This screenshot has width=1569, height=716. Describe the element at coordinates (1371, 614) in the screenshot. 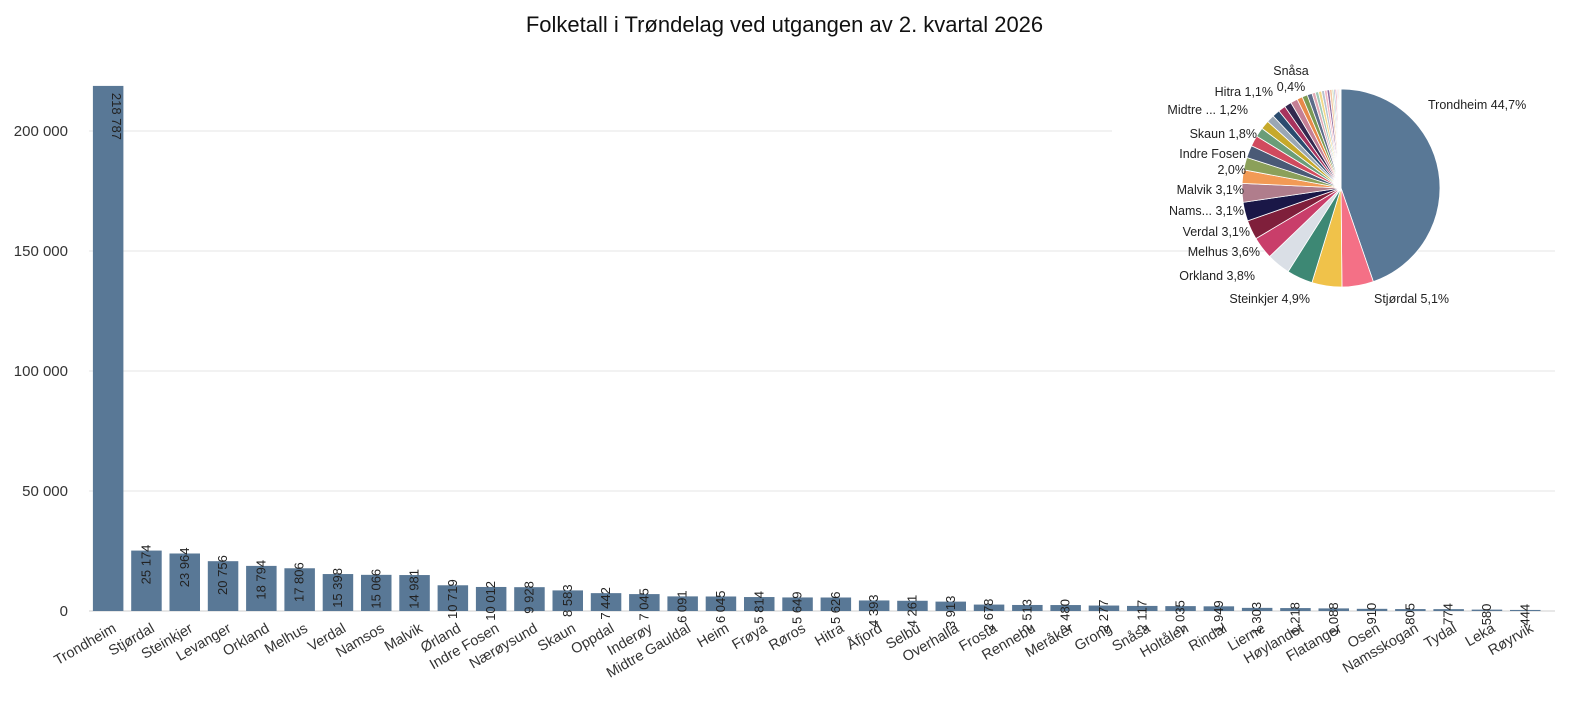

I see `bar-value-label: 910` at that location.